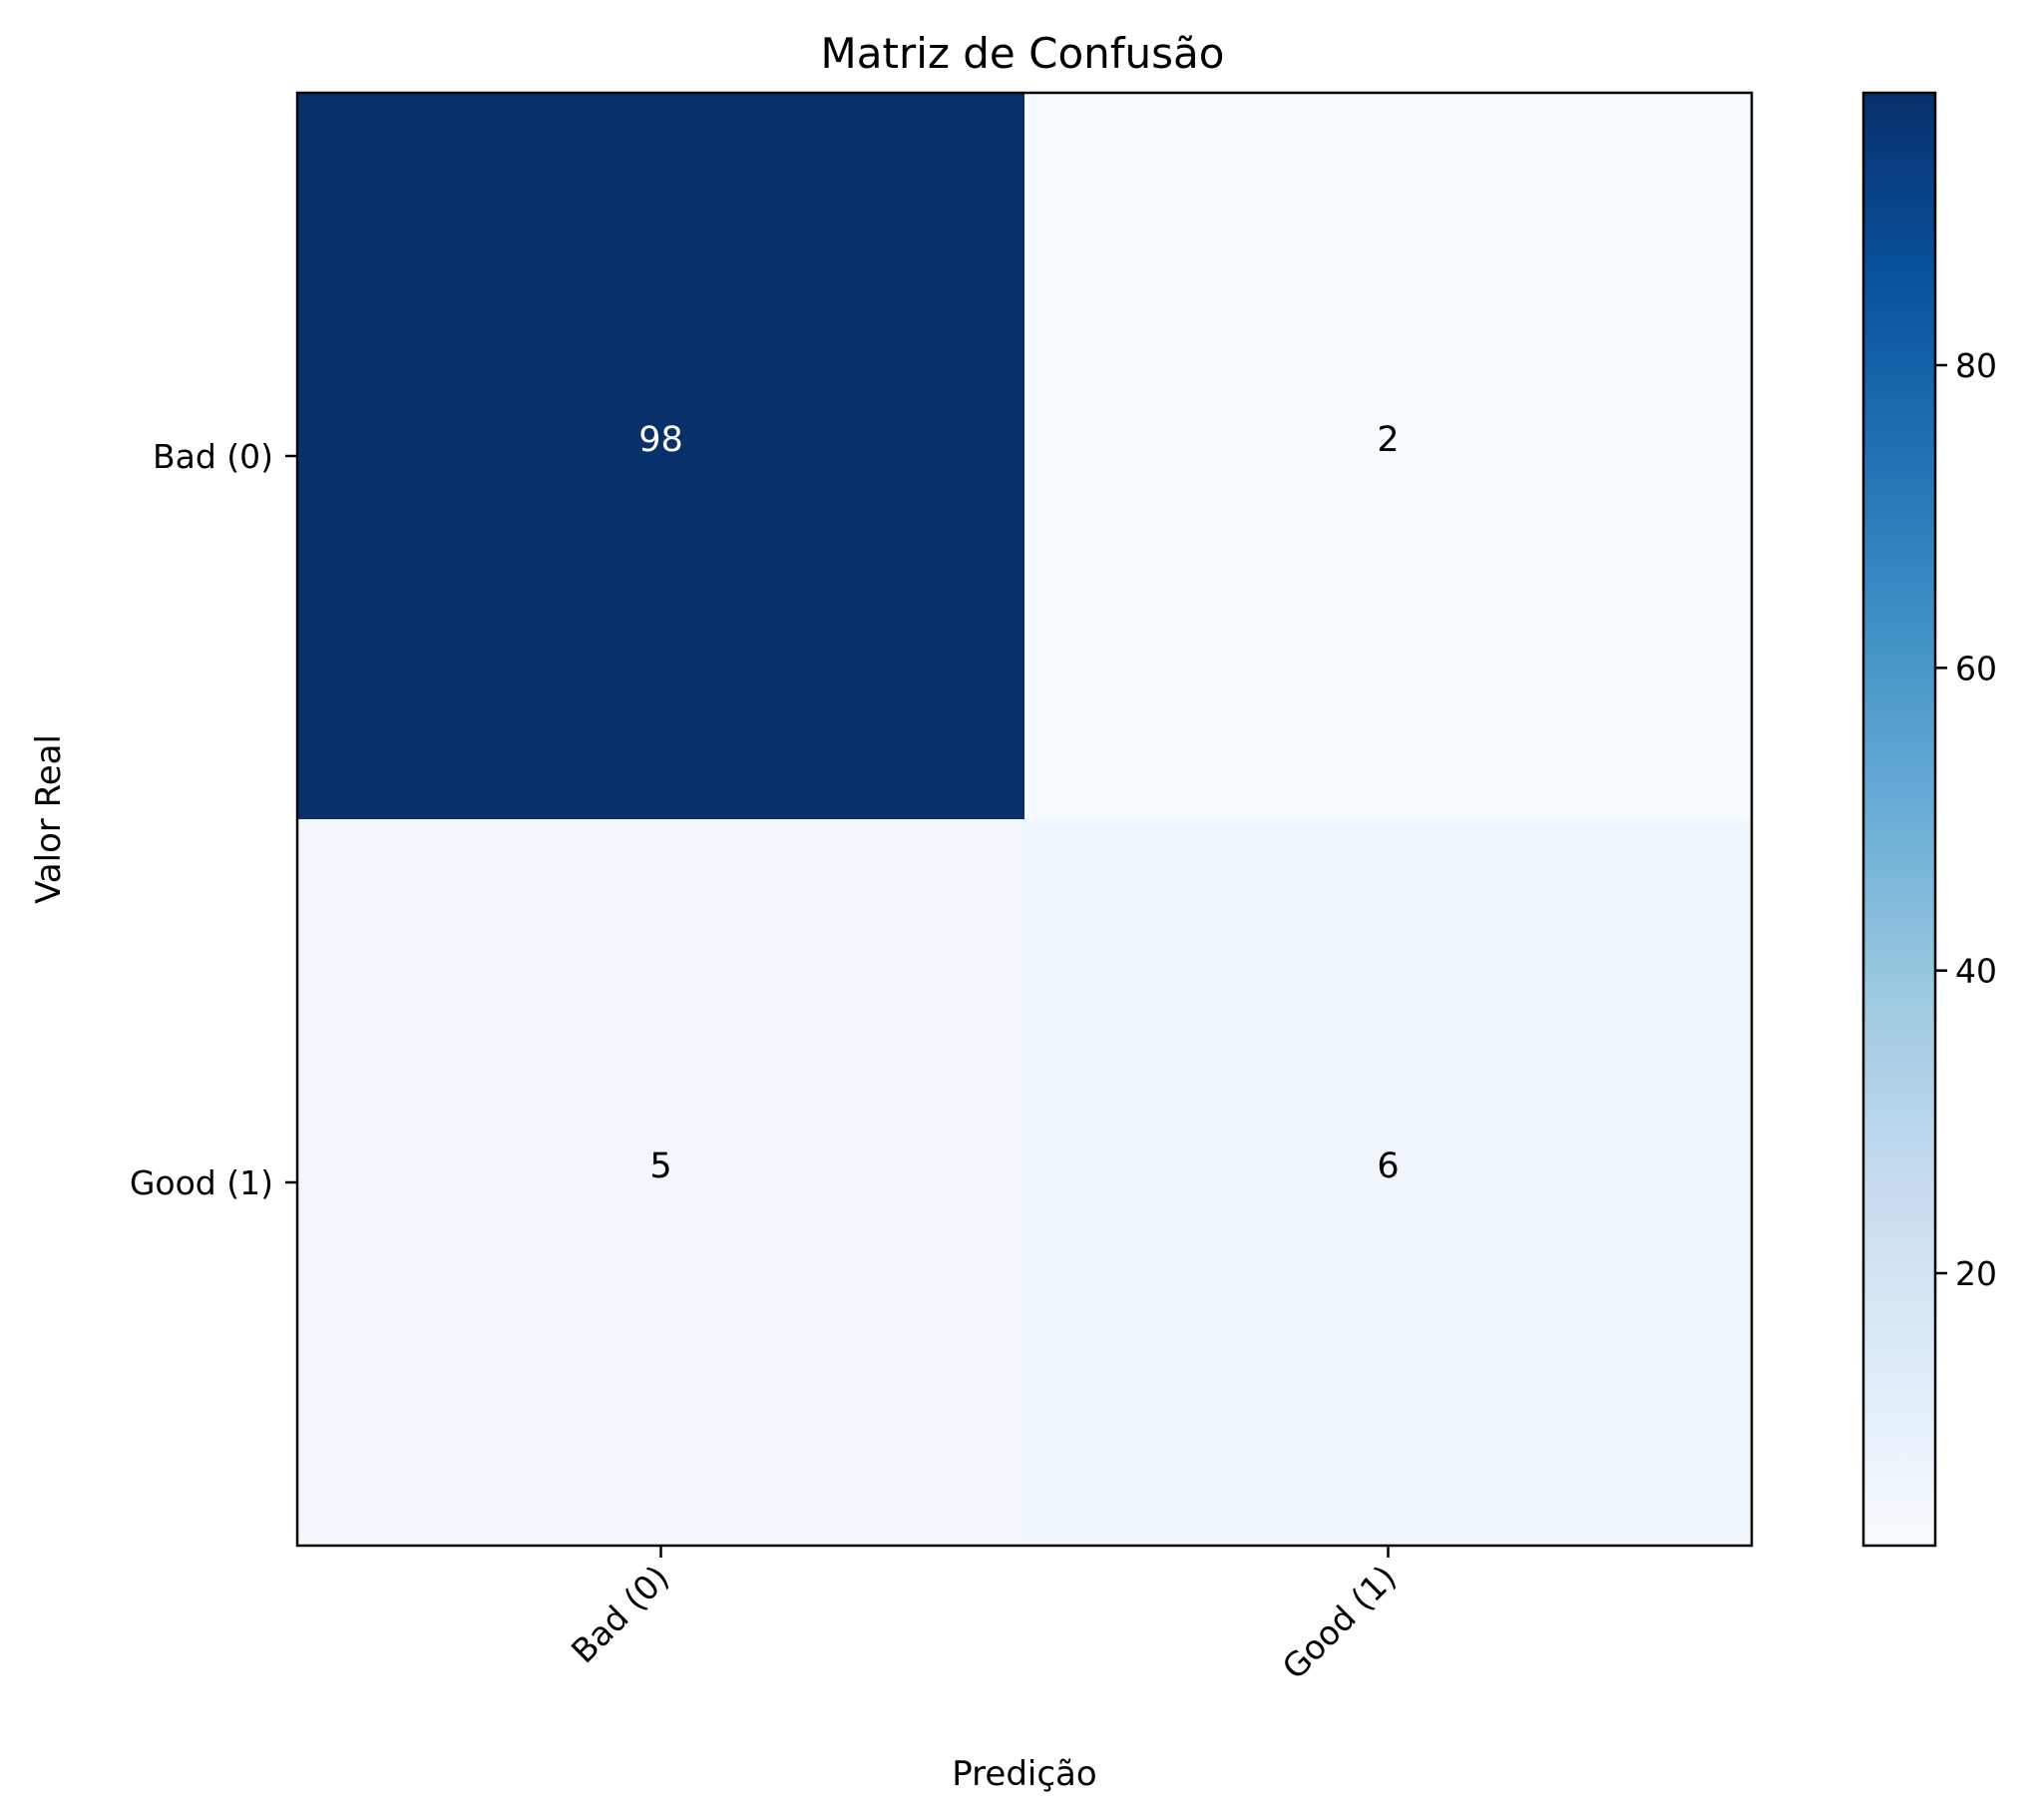 Image resolution: width=2044 pixels, height=1820 pixels. I want to click on y-tick-label: Good (1), so click(201, 1182).